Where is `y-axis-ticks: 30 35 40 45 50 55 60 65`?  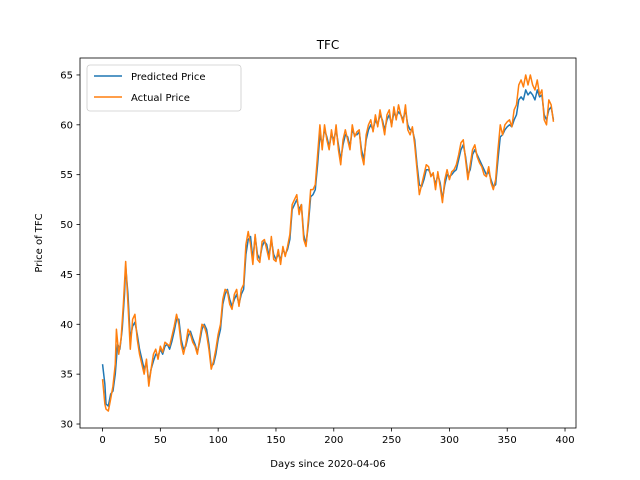 y-axis-ticks: 30 35 40 45 50 55 60 65 is located at coordinates (70, 250).